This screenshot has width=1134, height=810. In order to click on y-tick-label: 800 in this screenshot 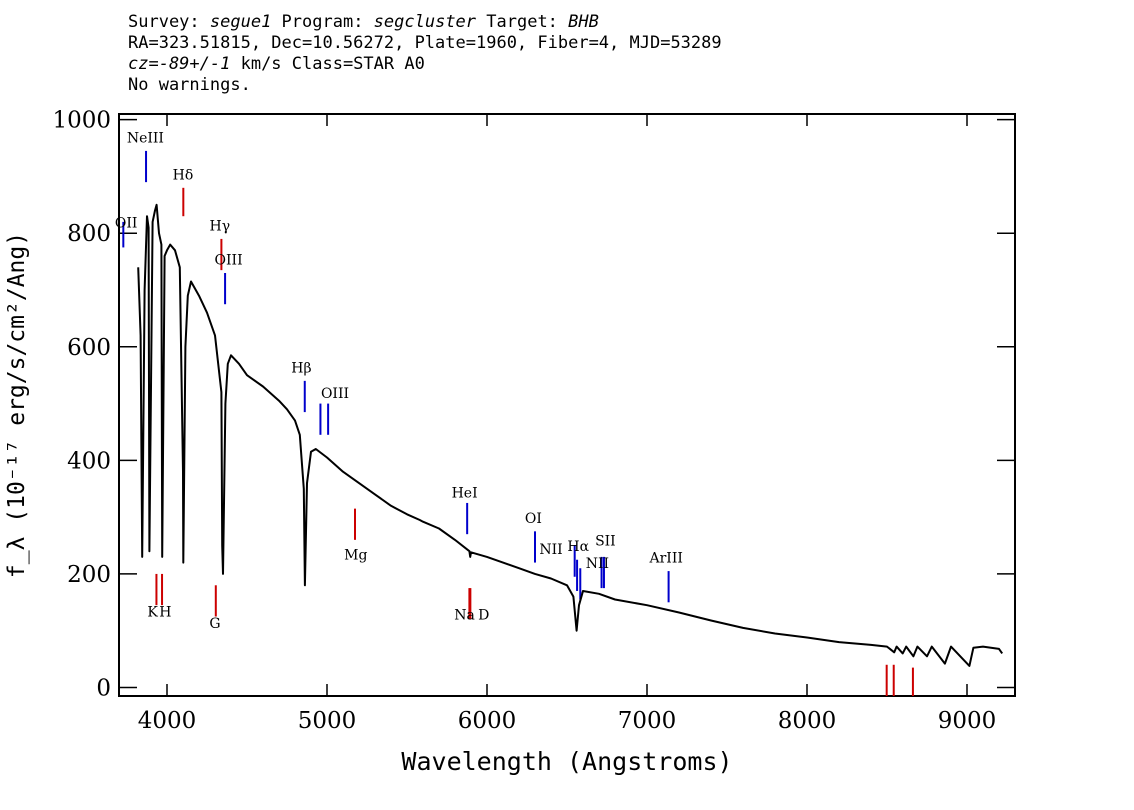, I will do `click(89, 234)`.